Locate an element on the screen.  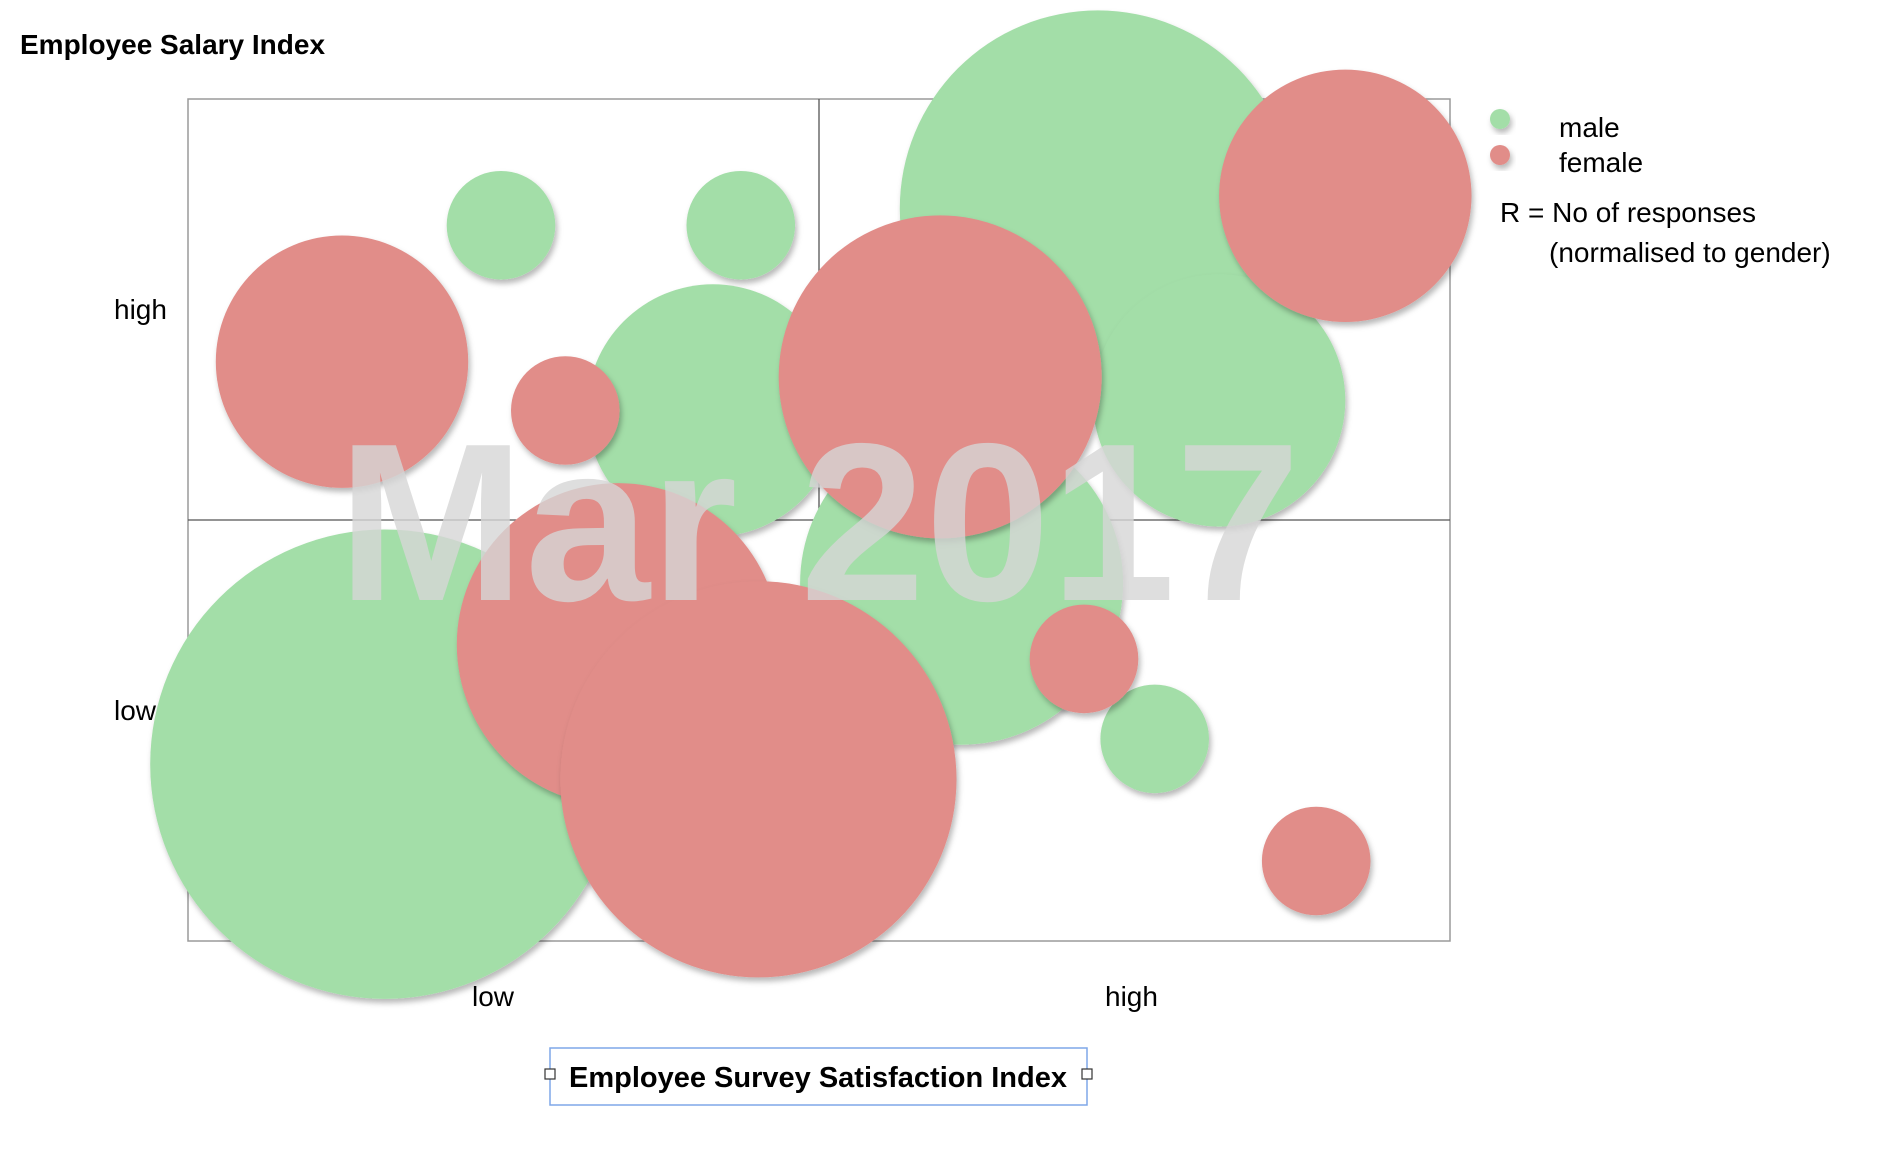
legend-male-label: male is located at coordinates (1589, 127).